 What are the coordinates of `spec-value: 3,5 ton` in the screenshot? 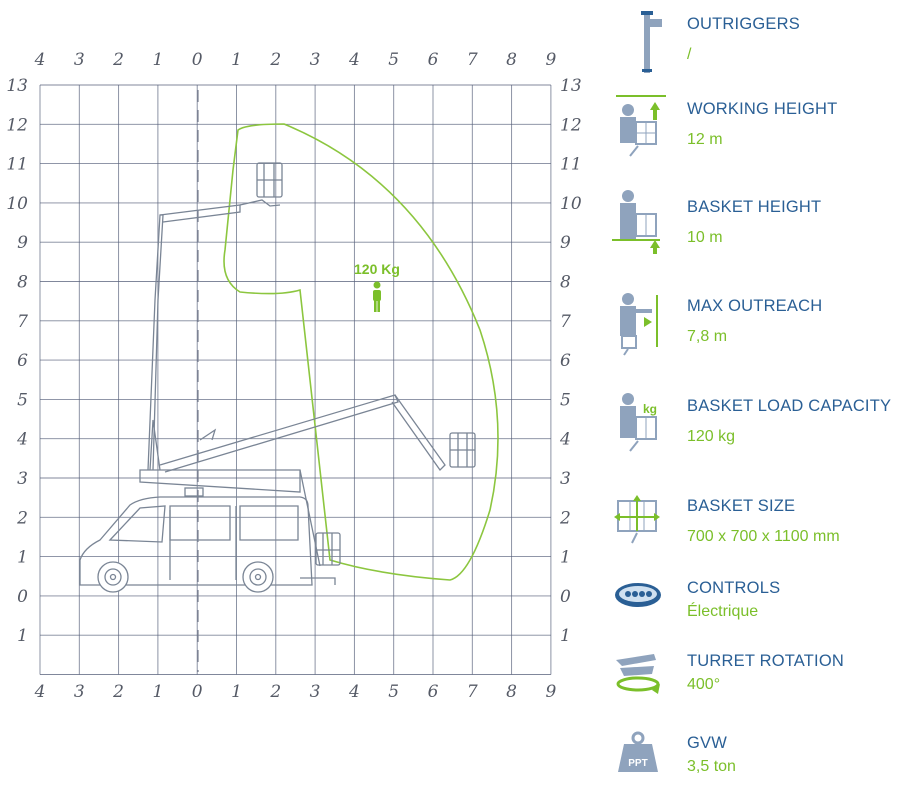 It's located at (711, 766).